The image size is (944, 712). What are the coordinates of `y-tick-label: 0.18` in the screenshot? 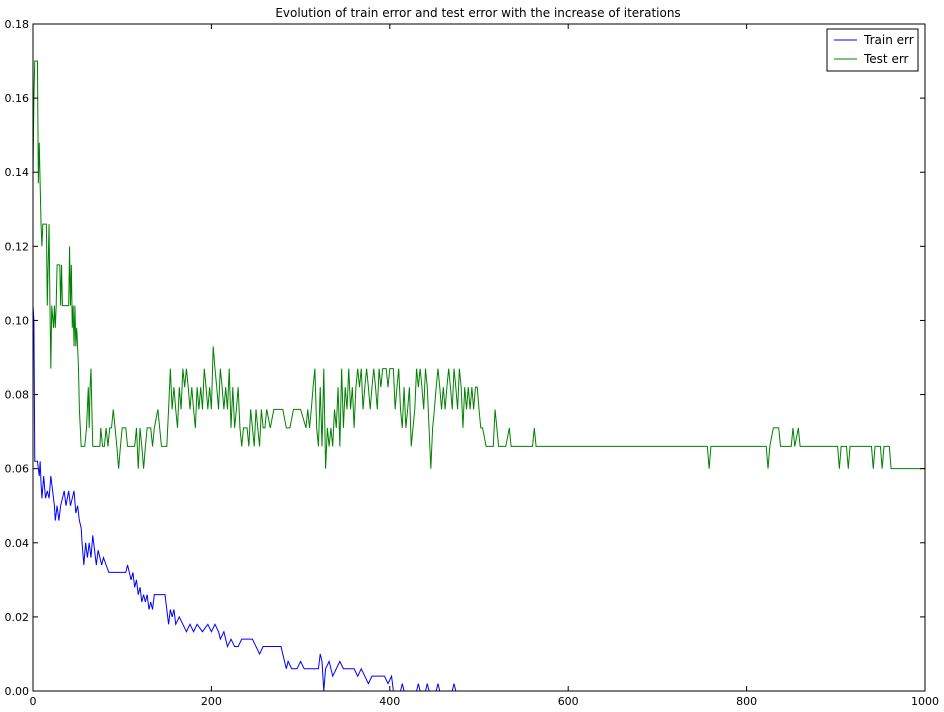 It's located at (17, 24).